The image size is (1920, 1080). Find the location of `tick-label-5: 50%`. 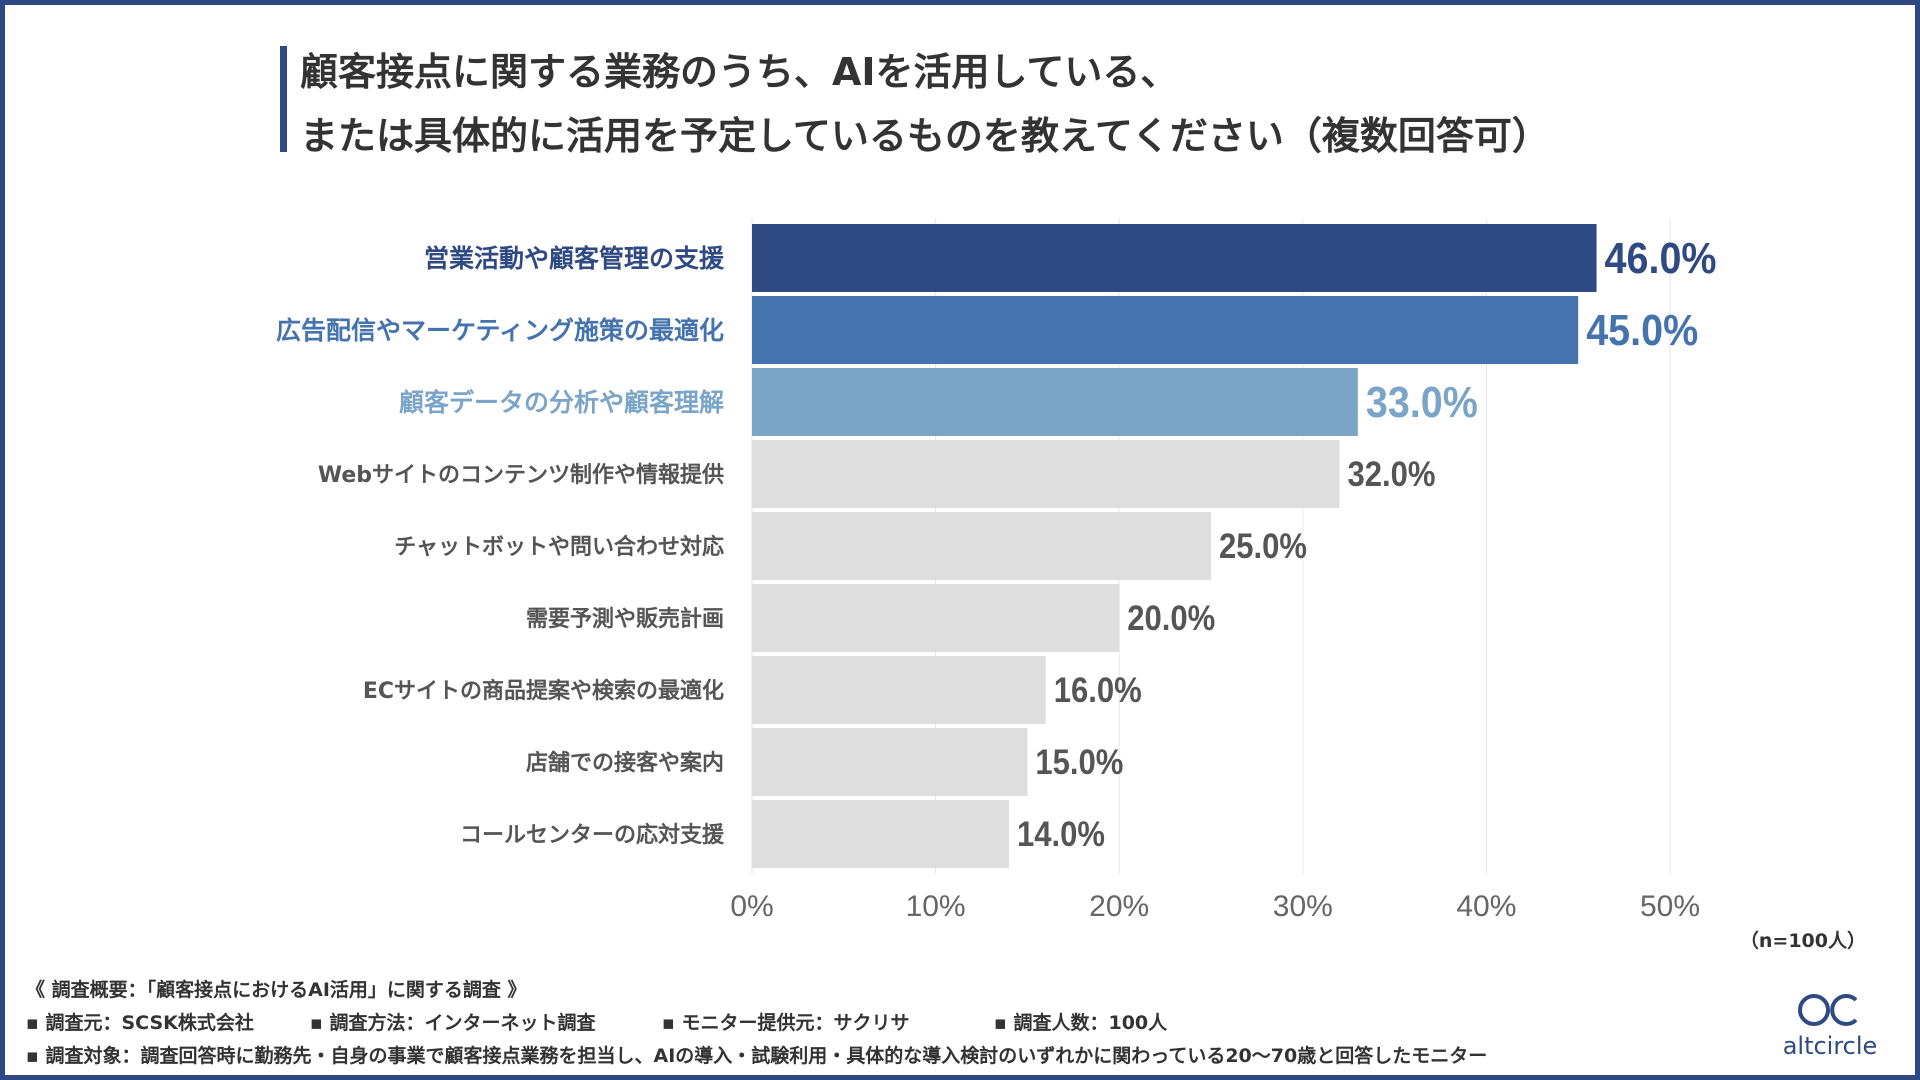

tick-label-5: 50% is located at coordinates (1670, 906).